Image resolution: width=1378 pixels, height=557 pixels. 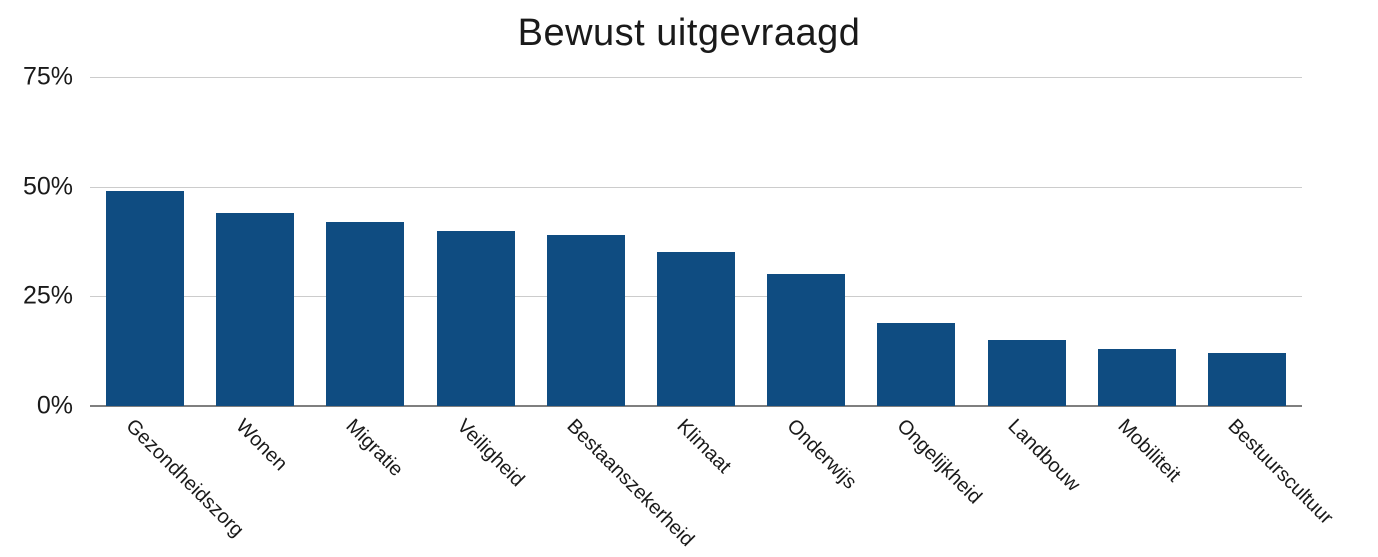 I want to click on bar-mobiliteit, so click(x=1136, y=377).